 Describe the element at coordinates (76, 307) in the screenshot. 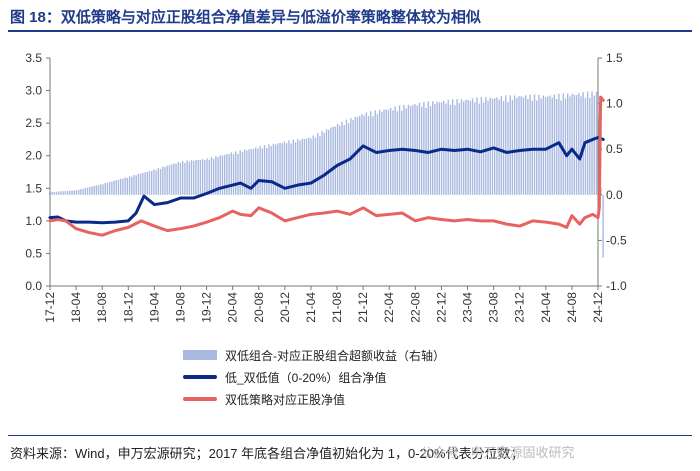

I see `x-axis-tick-label: 18-04` at that location.